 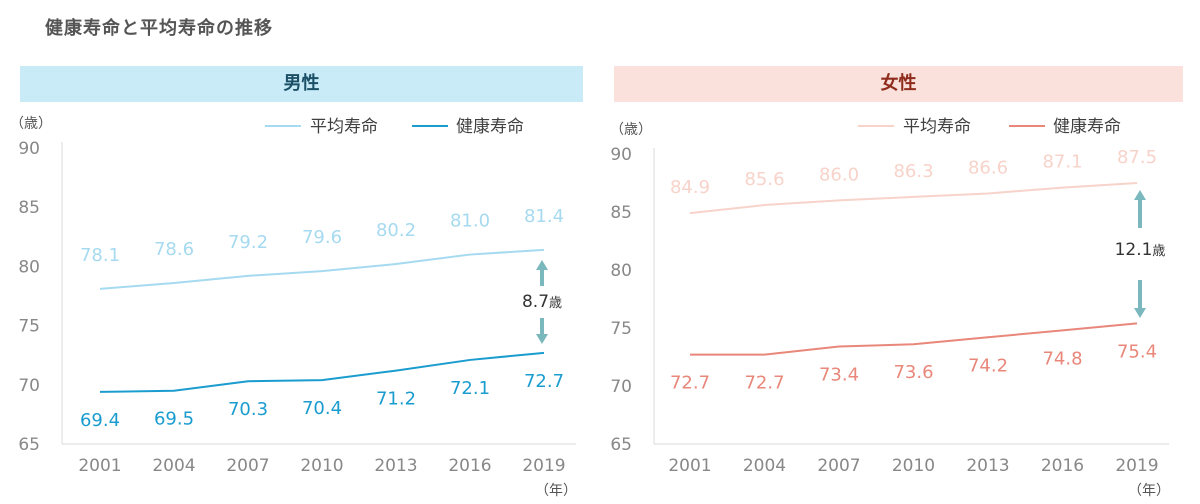 What do you see at coordinates (621, 213) in the screenshot?
I see `female-y-tick-label: 85` at bounding box center [621, 213].